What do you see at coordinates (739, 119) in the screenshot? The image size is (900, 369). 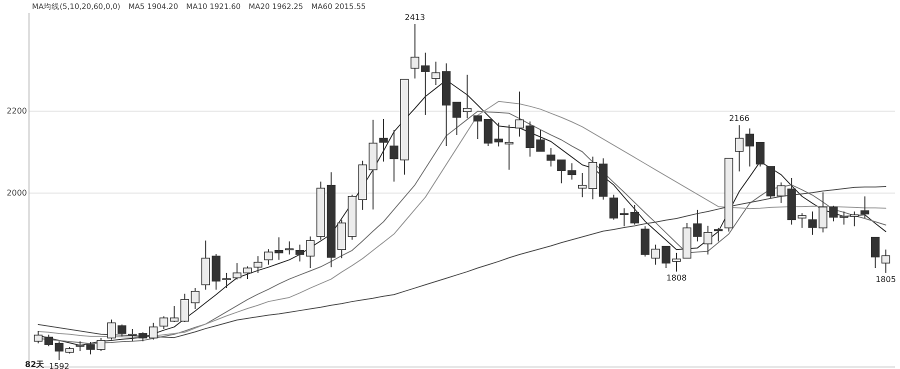 I see `extreme-label: 2166` at bounding box center [739, 119].